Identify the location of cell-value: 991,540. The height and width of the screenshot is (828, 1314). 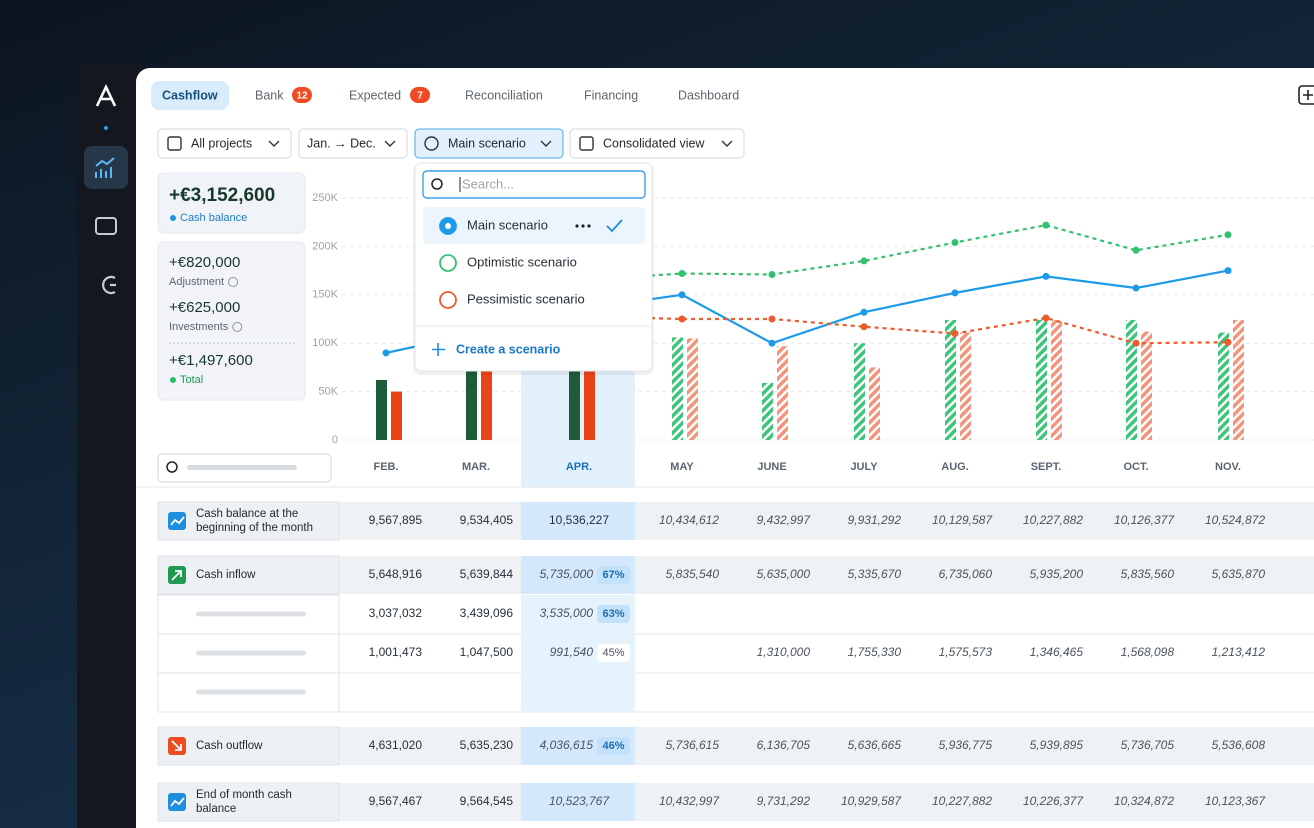
(572, 652).